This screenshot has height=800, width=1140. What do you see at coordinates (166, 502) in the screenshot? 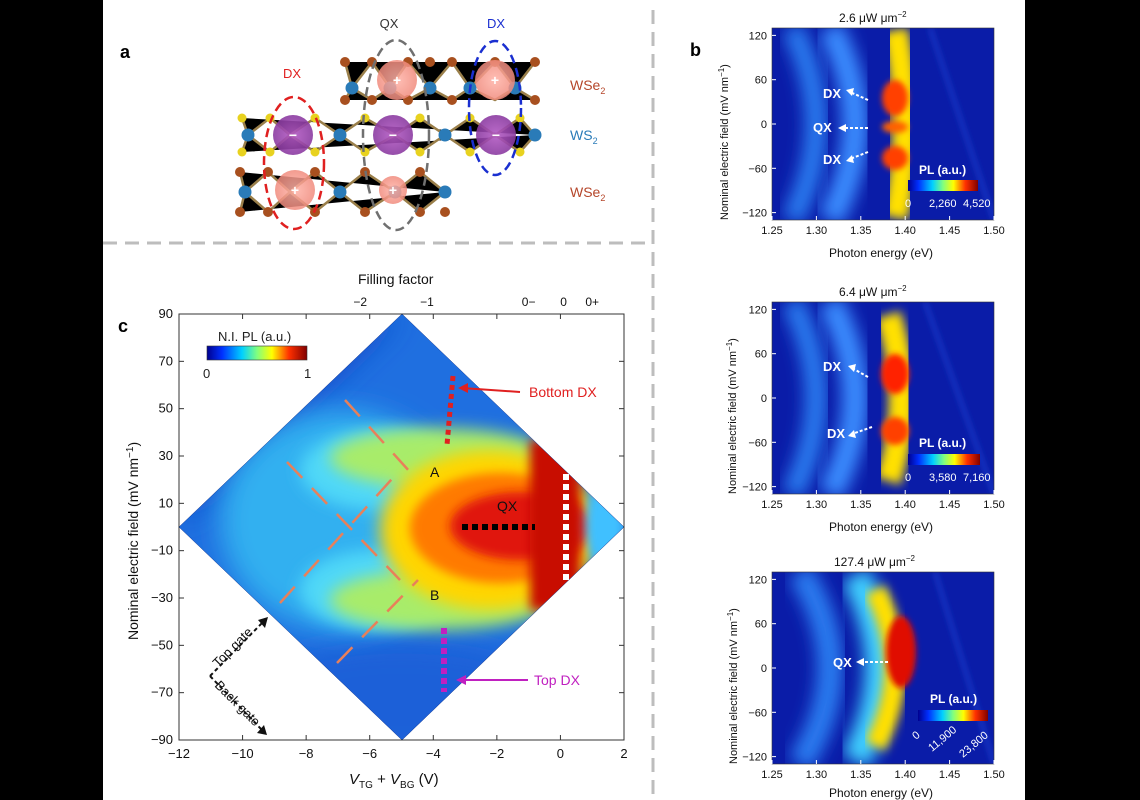
I see `y-tick-label: 10` at bounding box center [166, 502].